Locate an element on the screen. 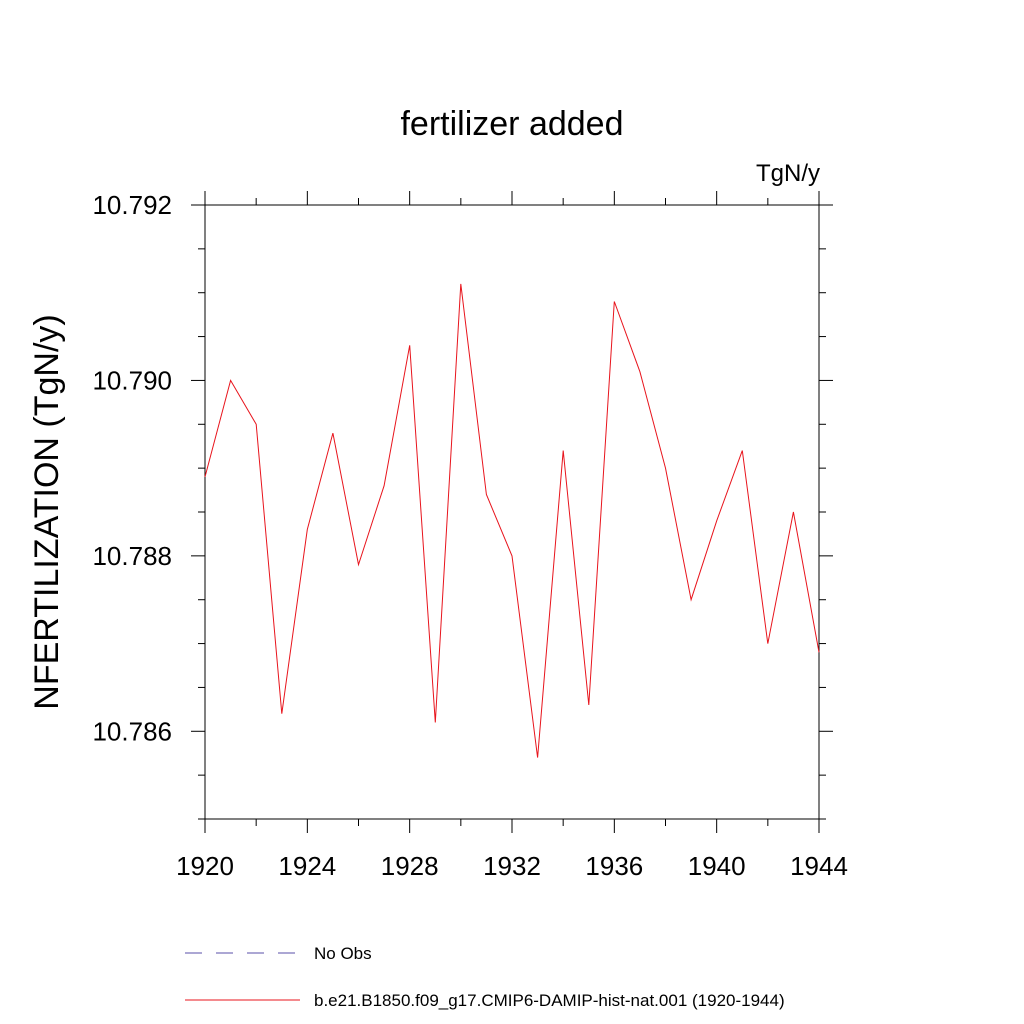 The width and height of the screenshot is (1024, 1024). y-tick-label: 10.786 is located at coordinates (132, 731).